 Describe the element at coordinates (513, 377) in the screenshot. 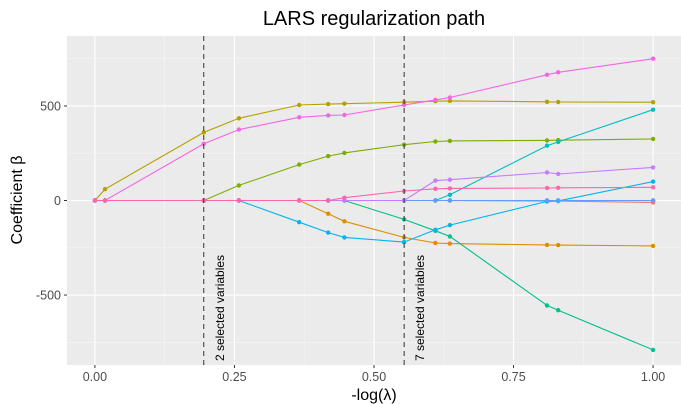

I see `x-tick-label: 0.75` at that location.